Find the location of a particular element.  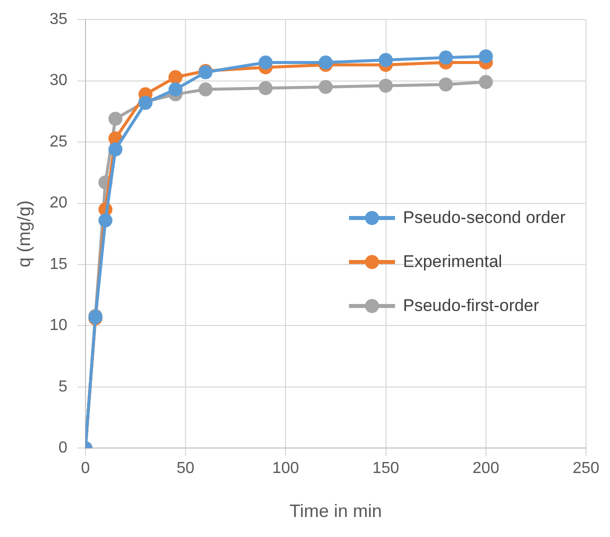

y-axis-title: q (mg/g) is located at coordinates (24, 234).